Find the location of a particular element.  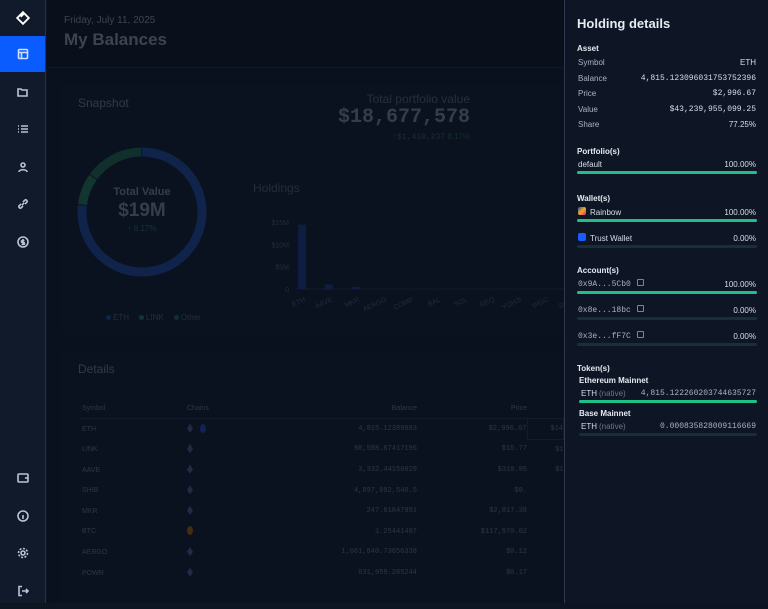

wallet-item: Rainbow 100.00% is located at coordinates (667, 214).